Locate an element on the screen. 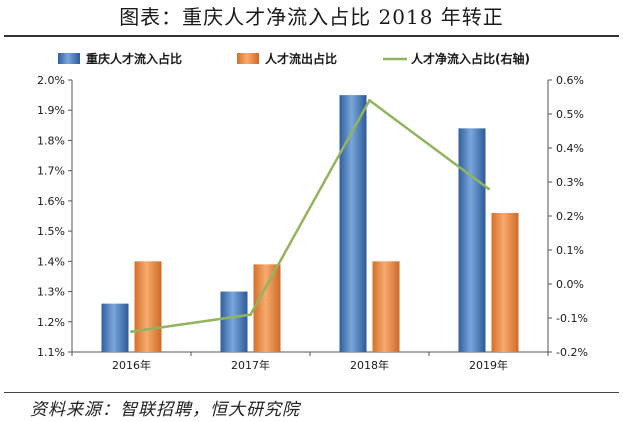 The width and height of the screenshot is (623, 422). chart-title: 图表：重庆人才净流入占比 2018 年转正 is located at coordinates (311, 17).